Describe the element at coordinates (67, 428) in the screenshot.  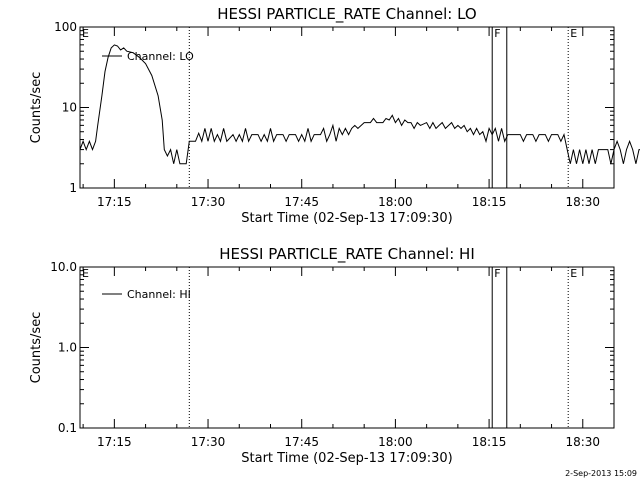
I see `y-tick-label: 0.1` at that location.